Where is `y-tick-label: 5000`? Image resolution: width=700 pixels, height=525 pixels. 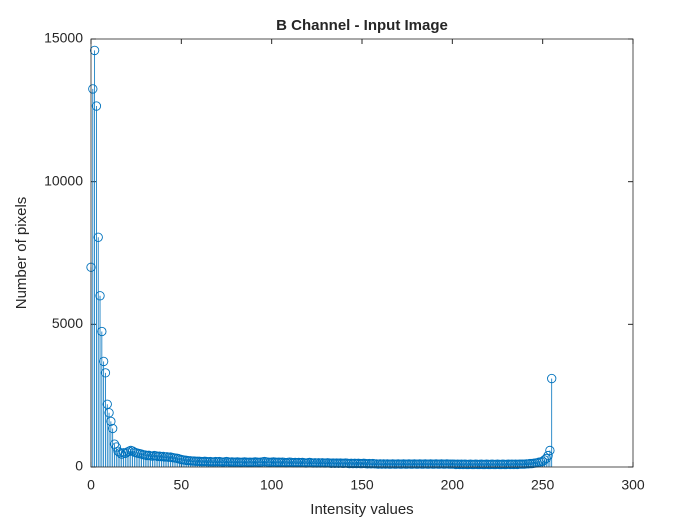 y-tick-label: 5000 is located at coordinates (67, 323).